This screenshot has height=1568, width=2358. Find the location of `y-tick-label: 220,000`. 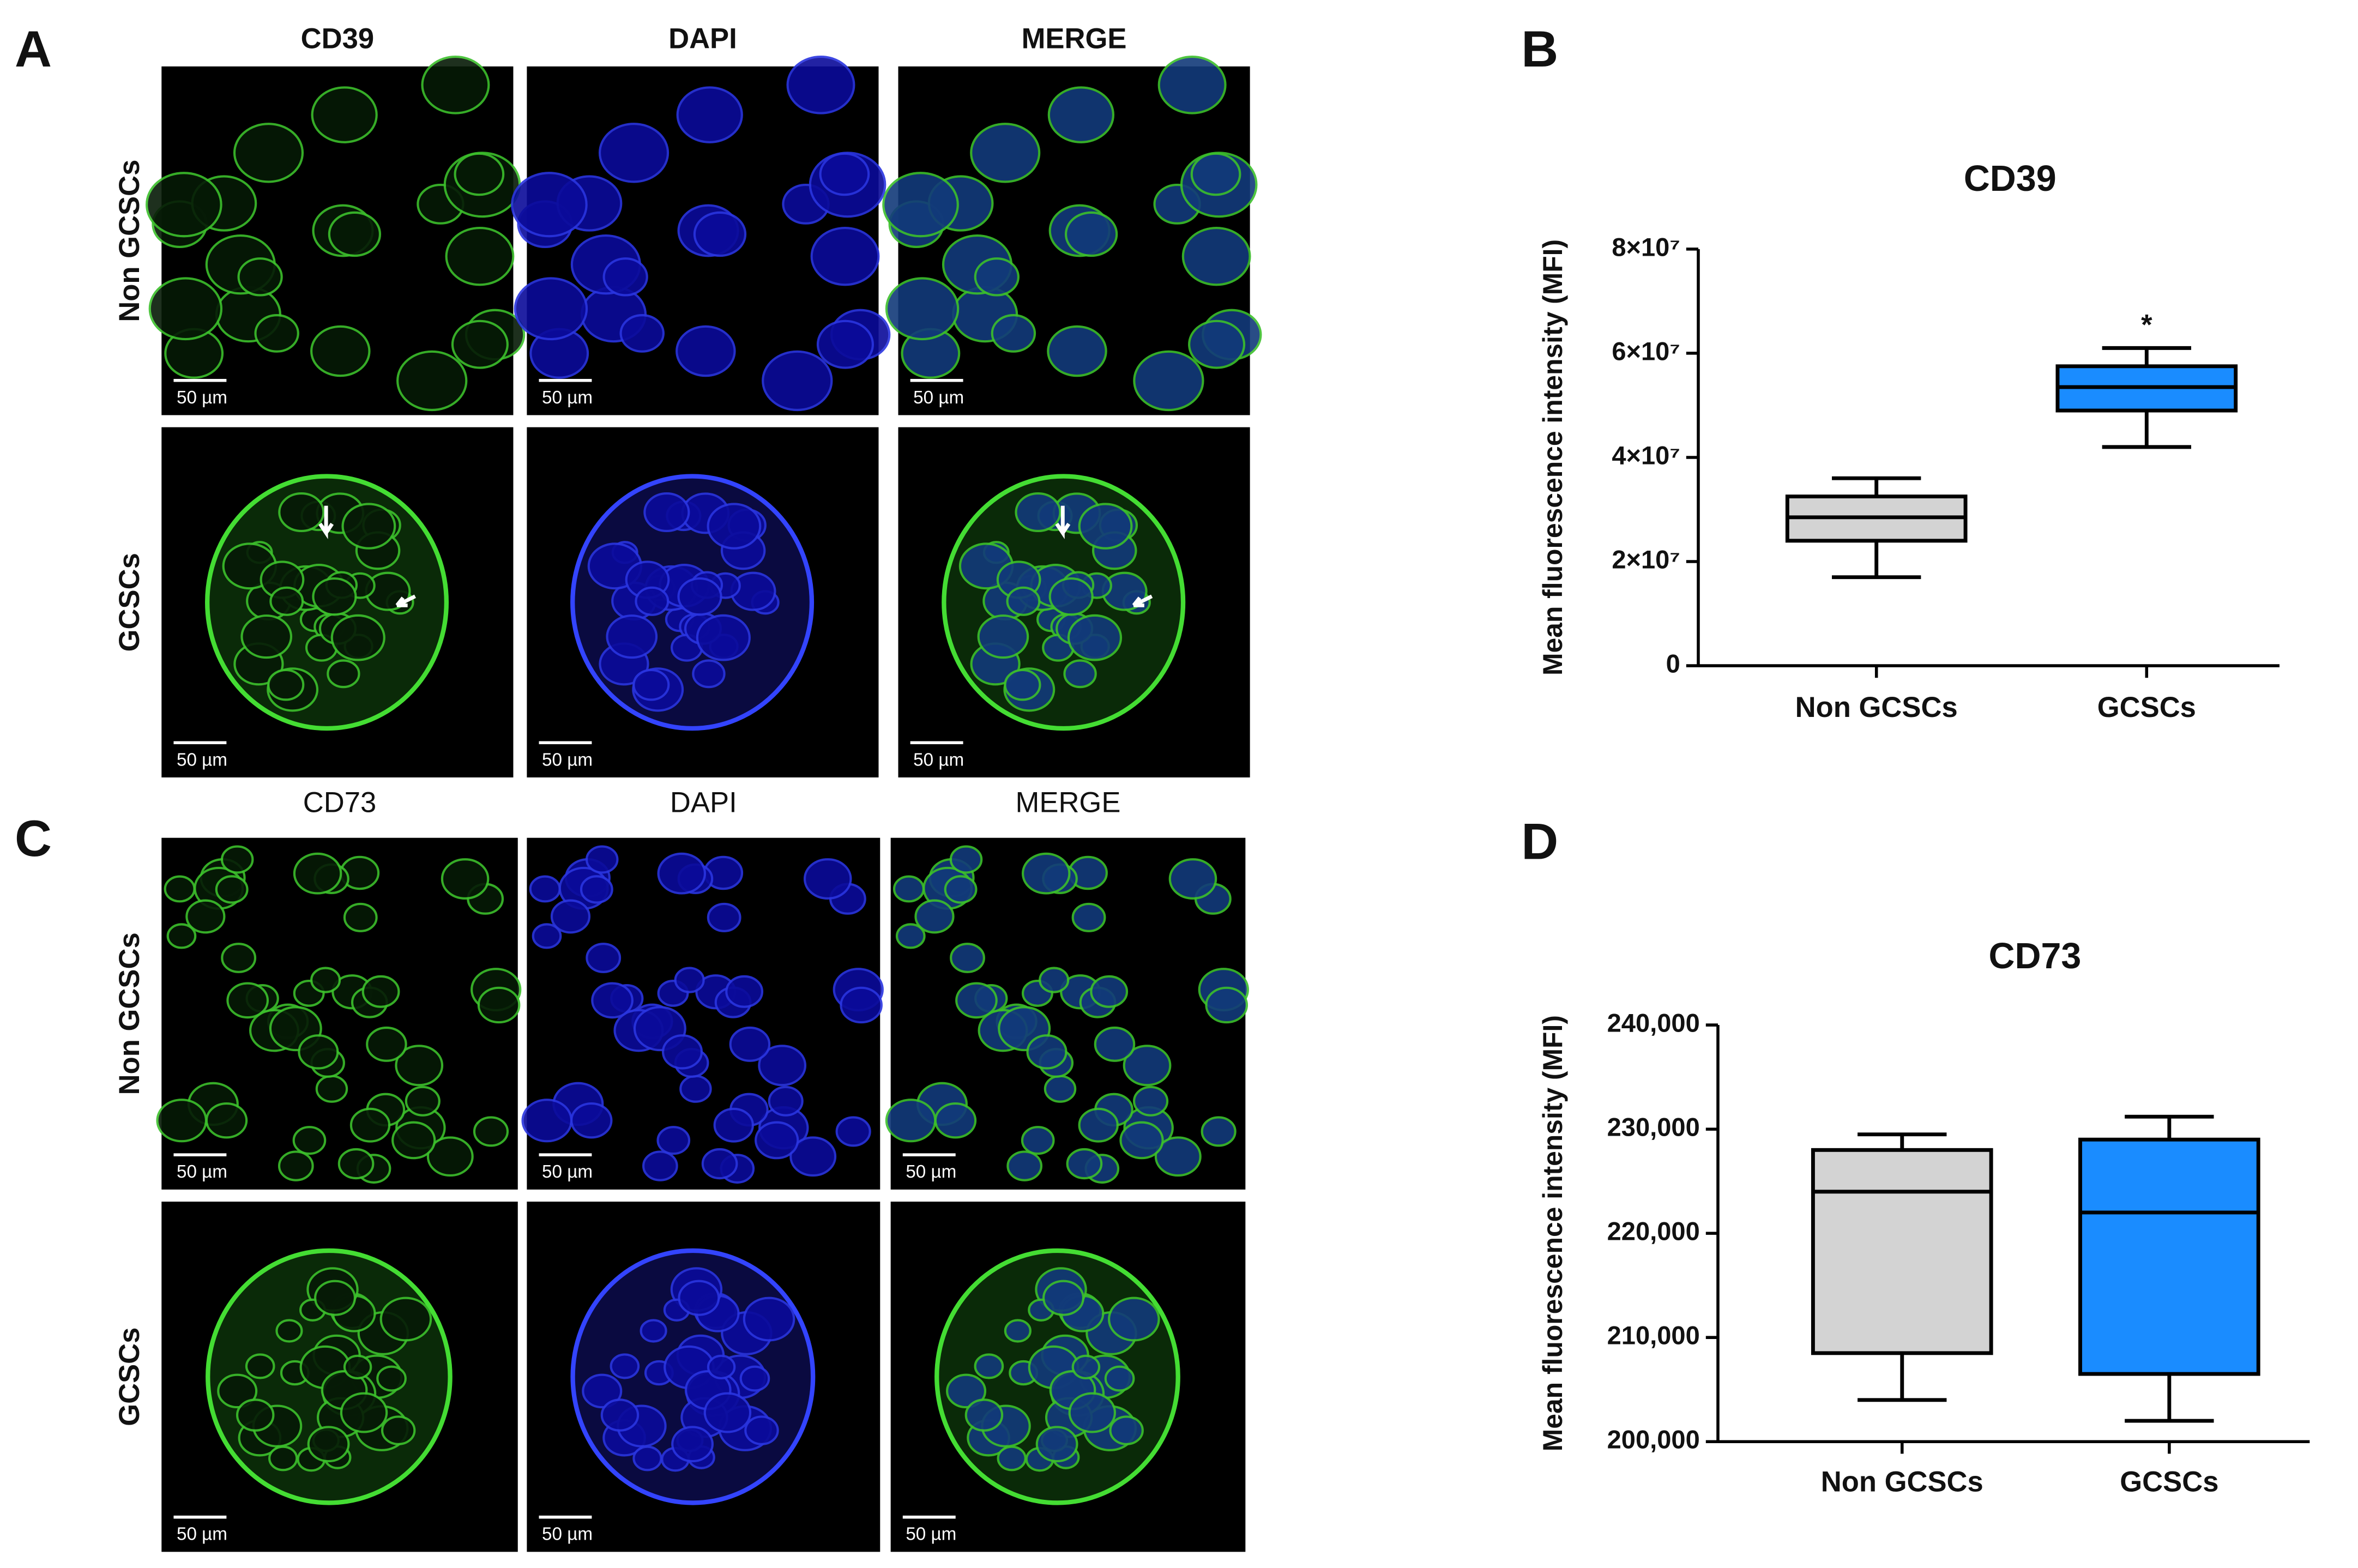

y-tick-label: 220,000 is located at coordinates (1653, 1231).